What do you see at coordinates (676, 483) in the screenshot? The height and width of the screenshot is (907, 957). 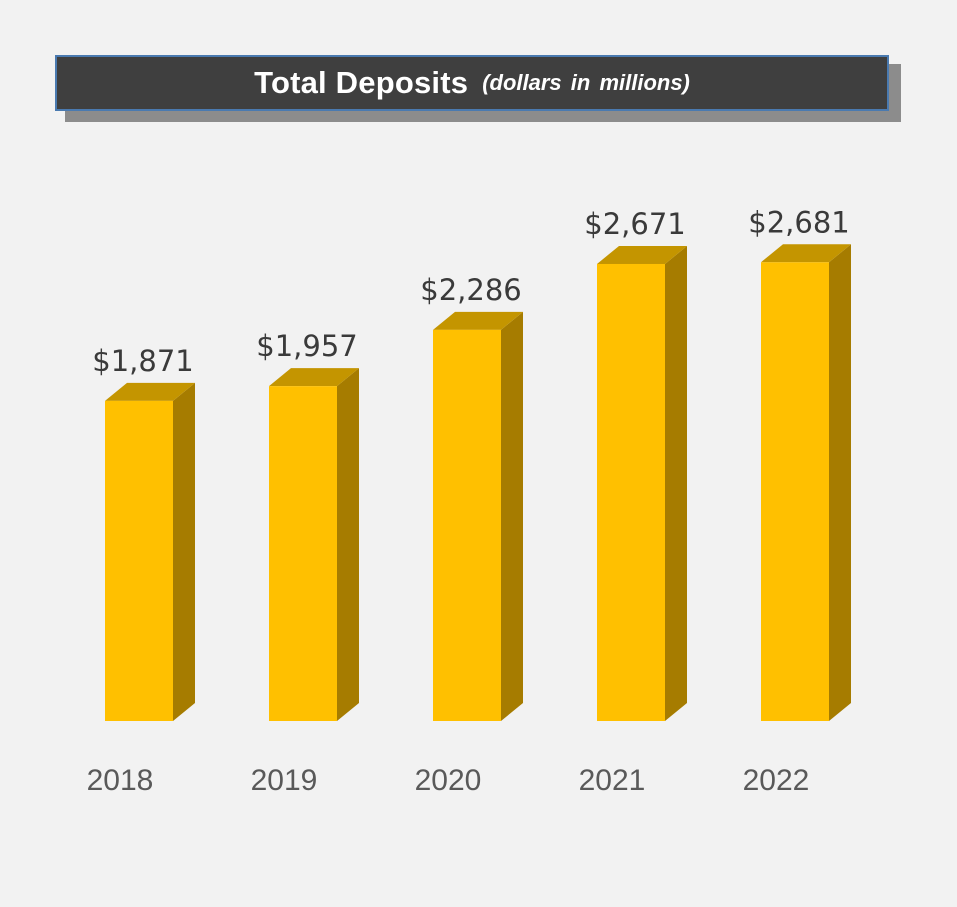 I see `bar-side-2021` at bounding box center [676, 483].